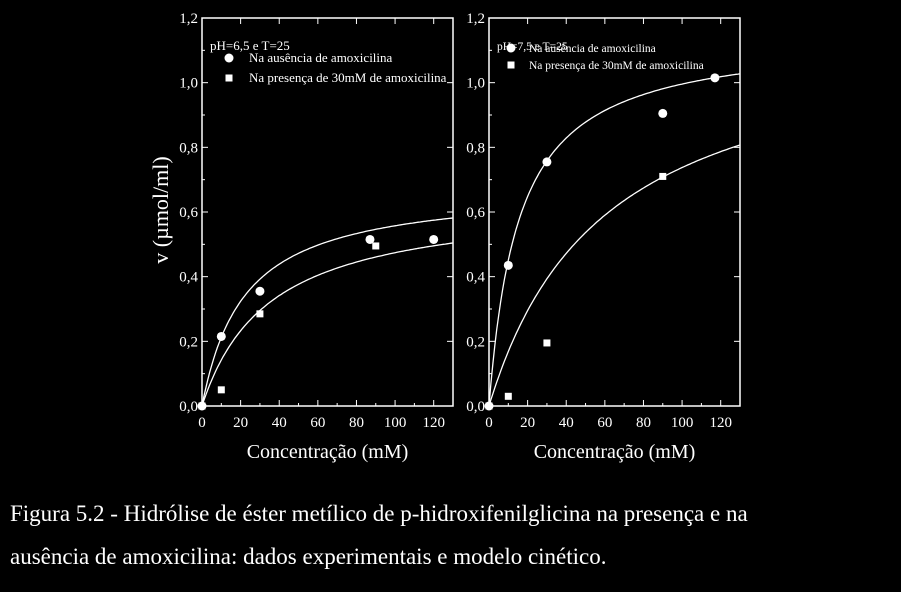 Image resolution: width=901 pixels, height=592 pixels. I want to click on y-axis-title: v (µmol/ml), so click(160, 209).